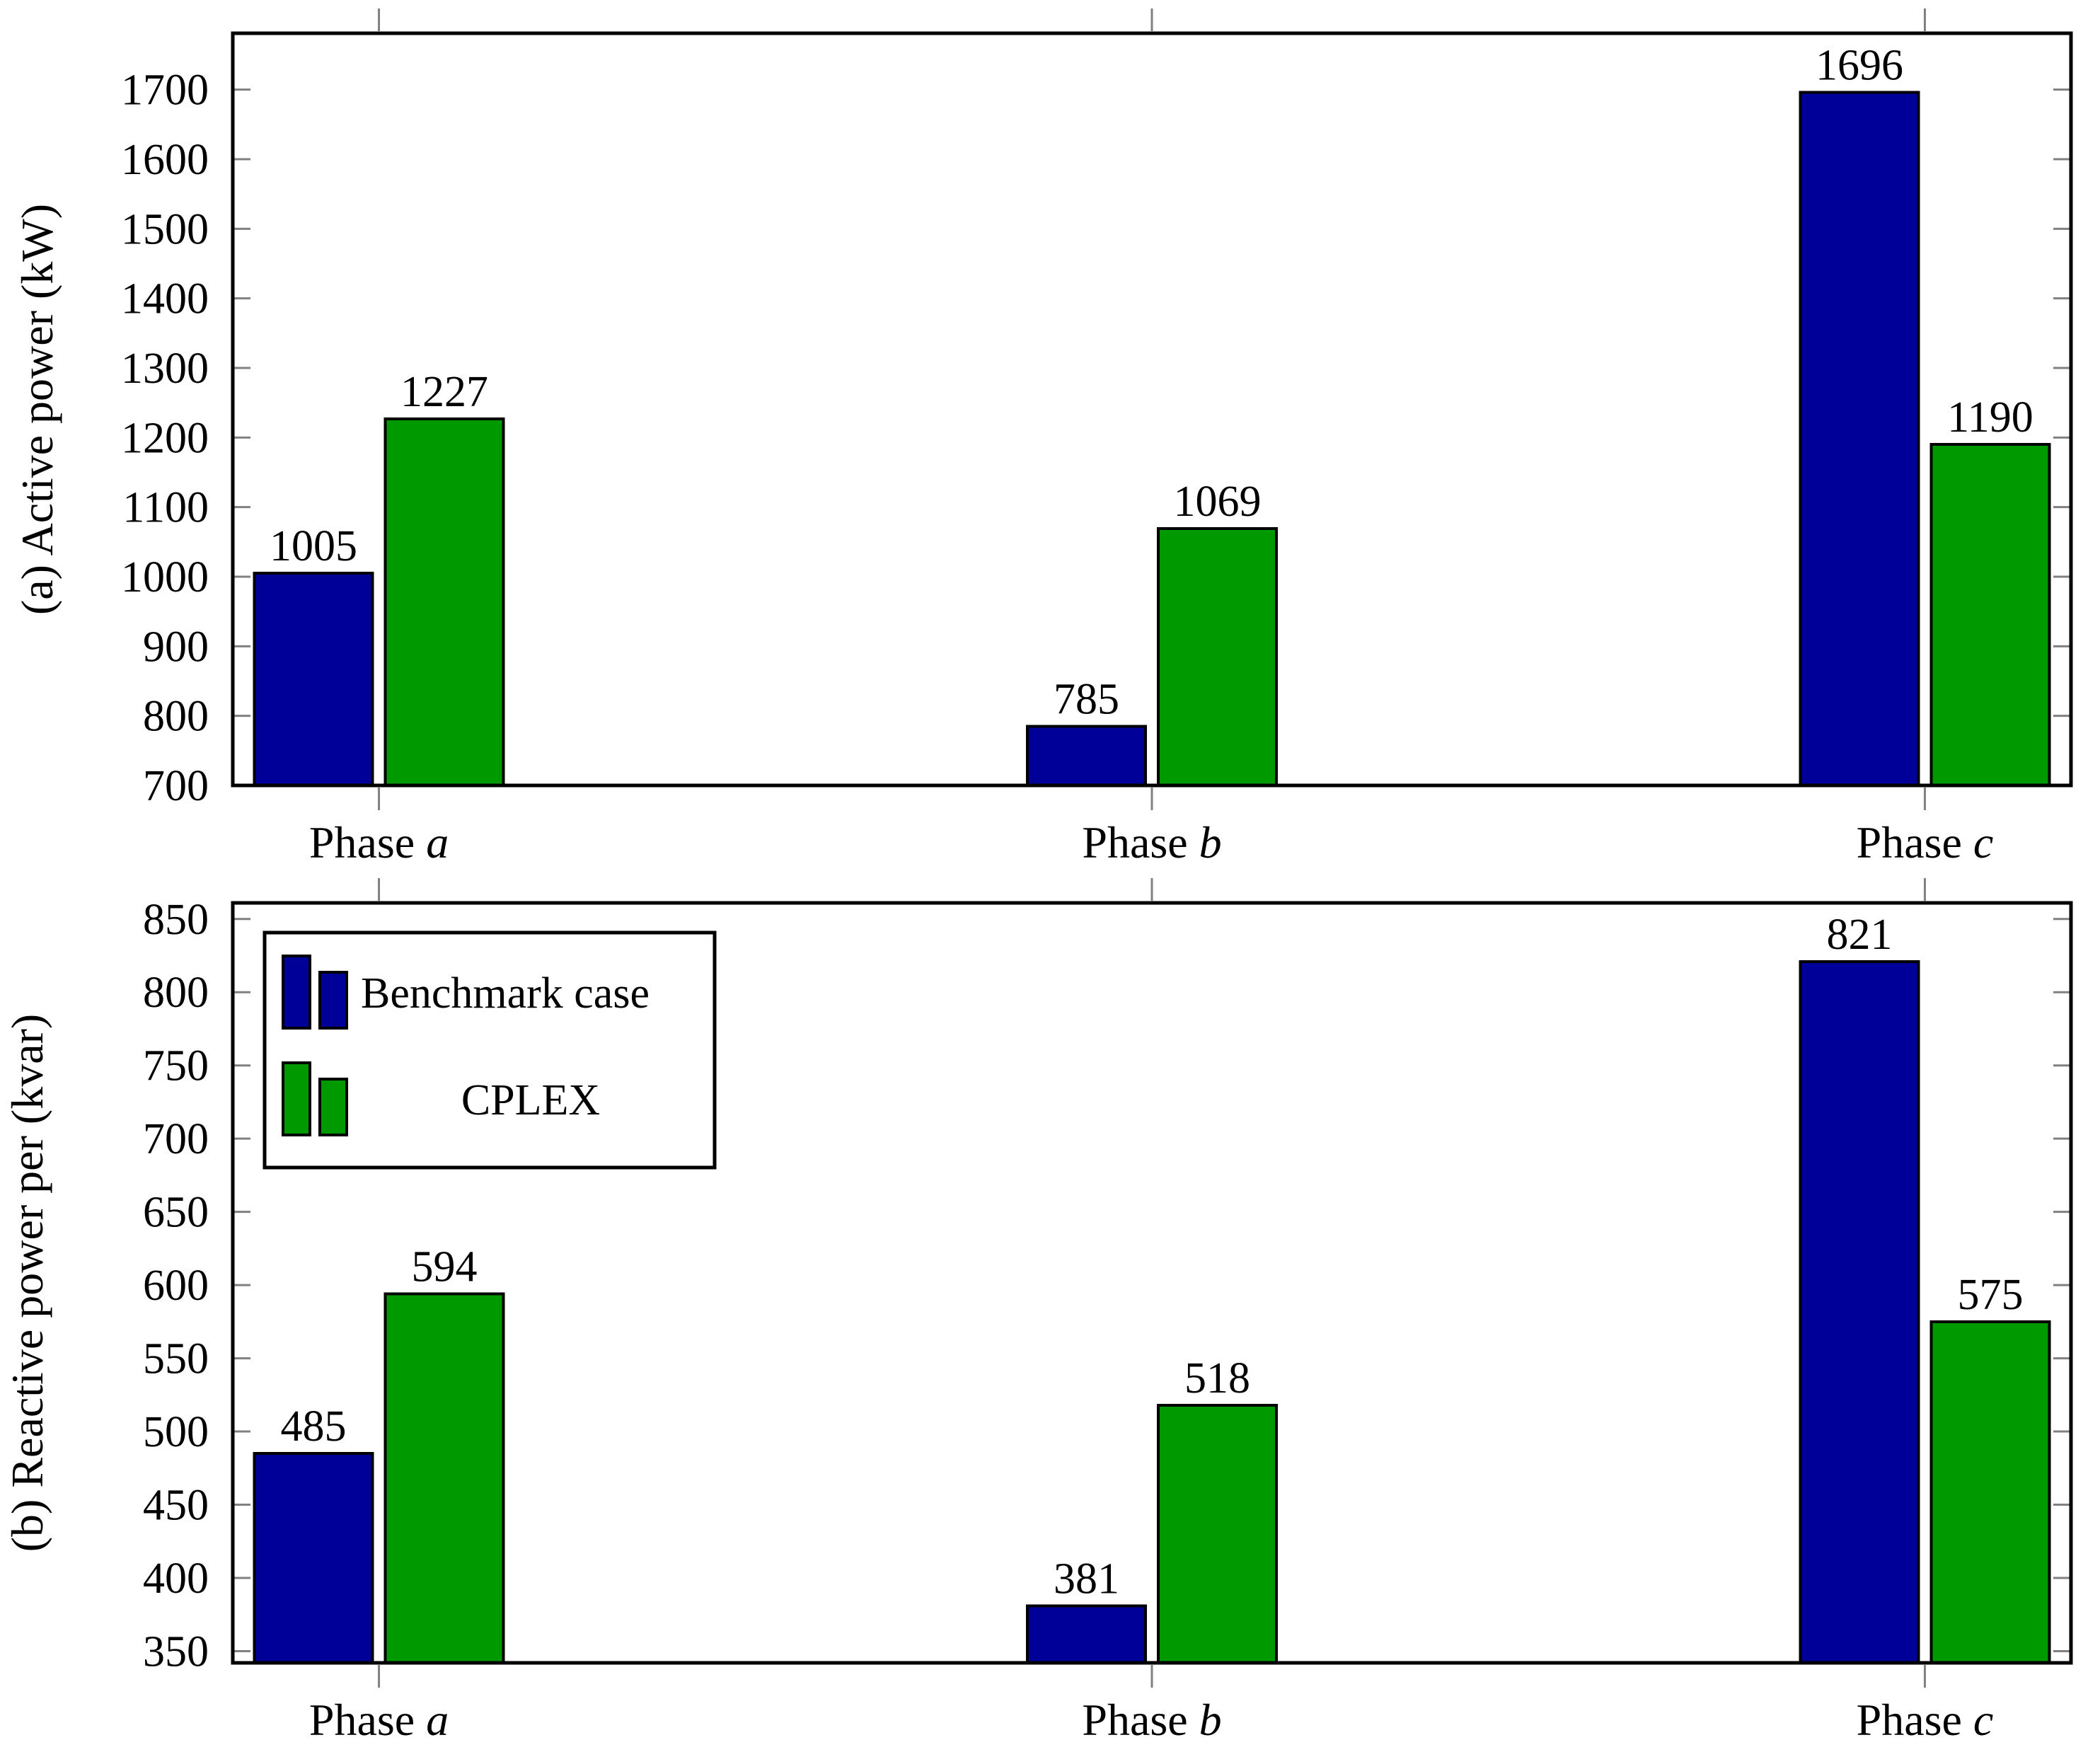 This screenshot has height=1752, width=2100. What do you see at coordinates (176, 647) in the screenshot?
I see `y-tick-label: 900` at bounding box center [176, 647].